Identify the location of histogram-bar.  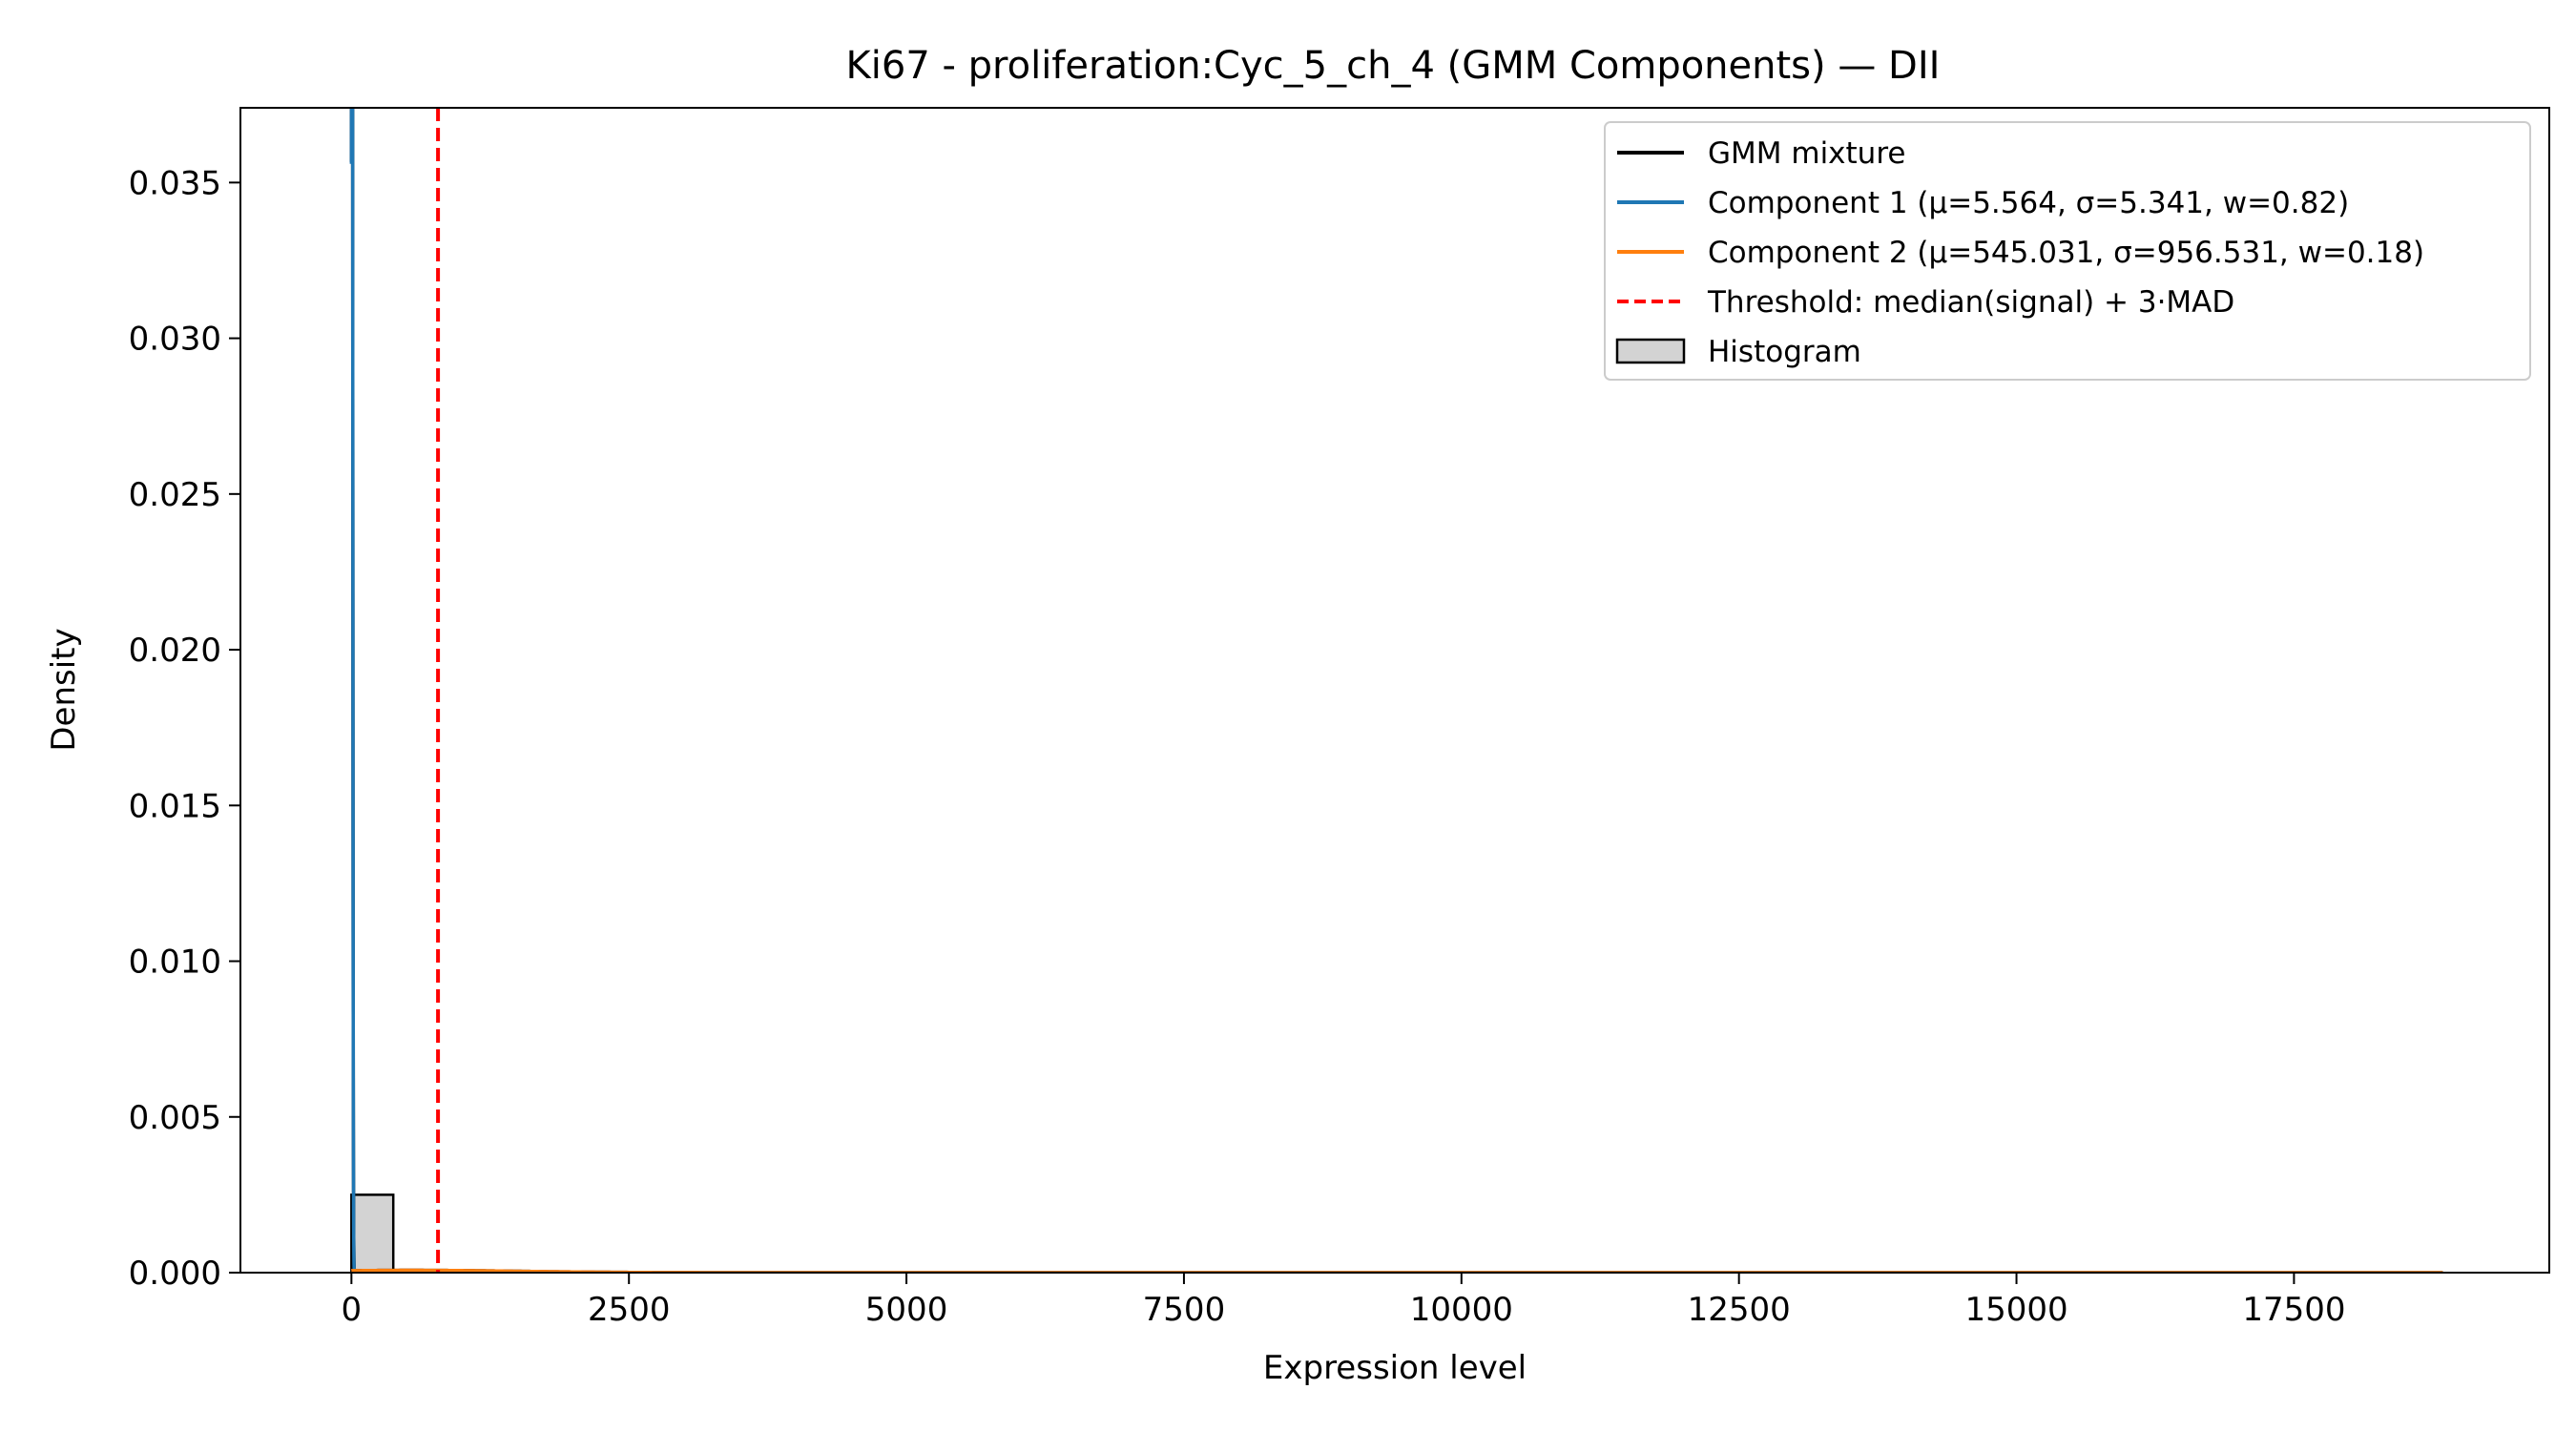
(372, 1233).